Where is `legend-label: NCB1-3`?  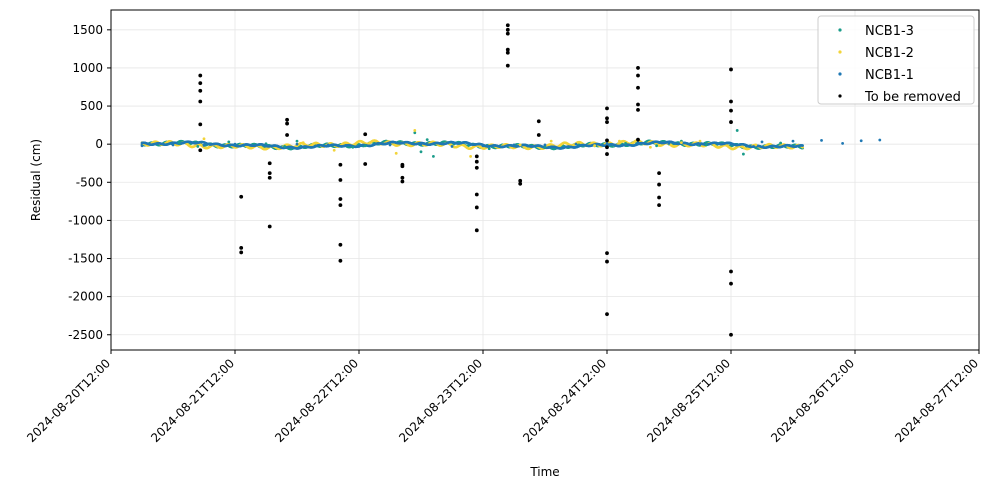 legend-label: NCB1-3 is located at coordinates (889, 31).